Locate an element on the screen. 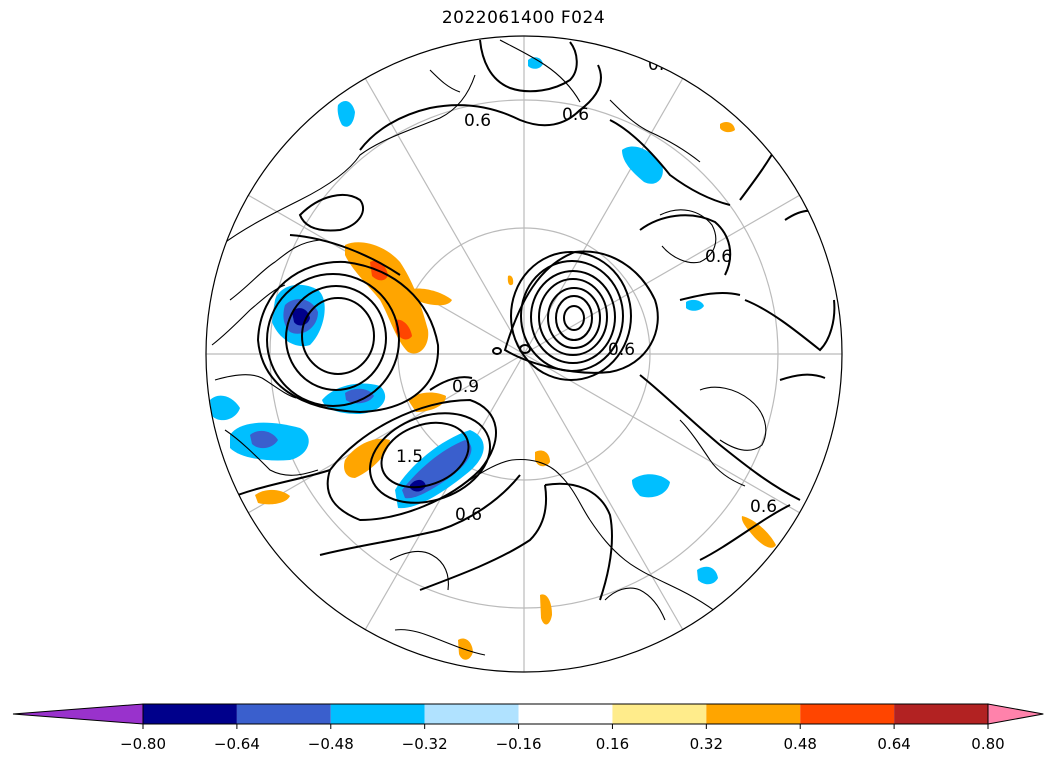  colorbar-tick-label: 0.80 is located at coordinates (987, 744).